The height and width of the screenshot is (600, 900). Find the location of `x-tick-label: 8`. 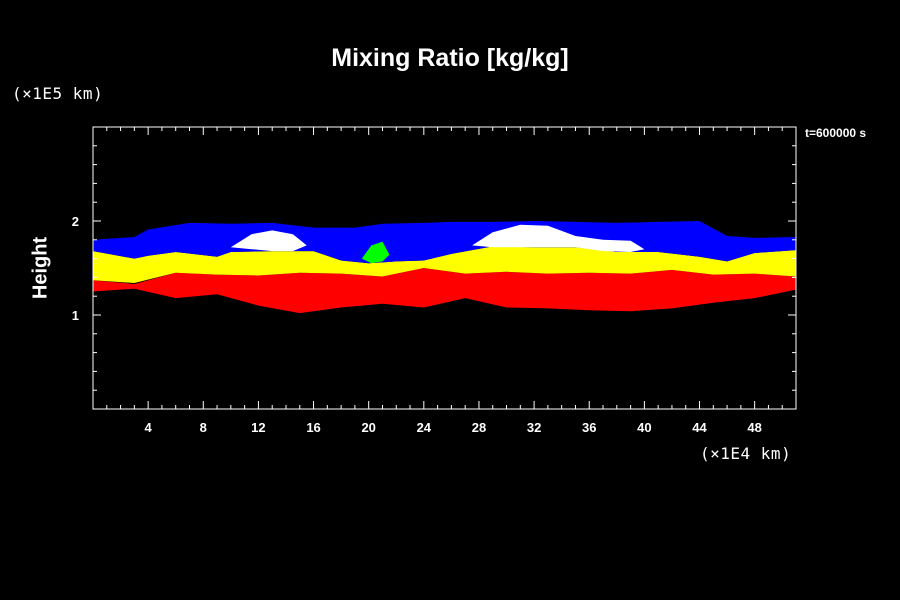

x-tick-label: 8 is located at coordinates (203, 427).